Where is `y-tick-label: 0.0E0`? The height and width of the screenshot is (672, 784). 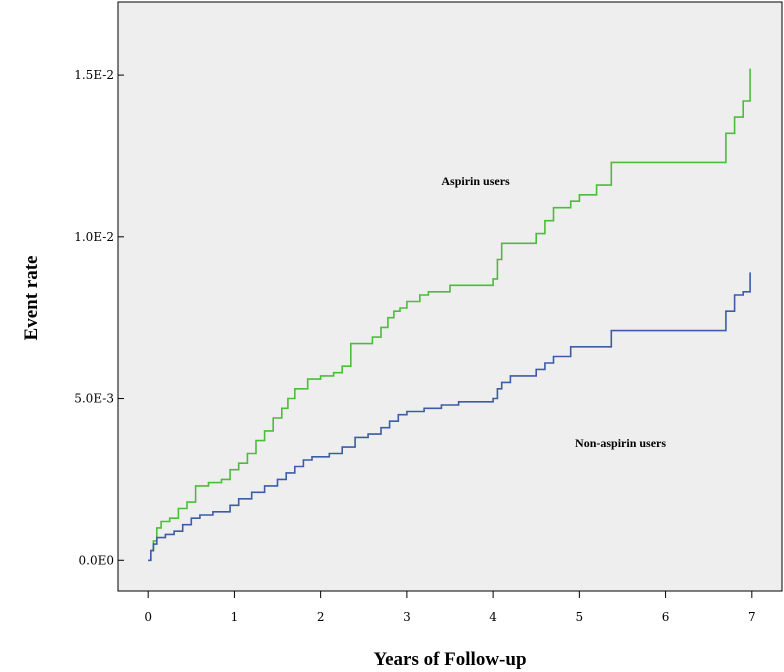 y-tick-label: 0.0E0 is located at coordinates (96, 560).